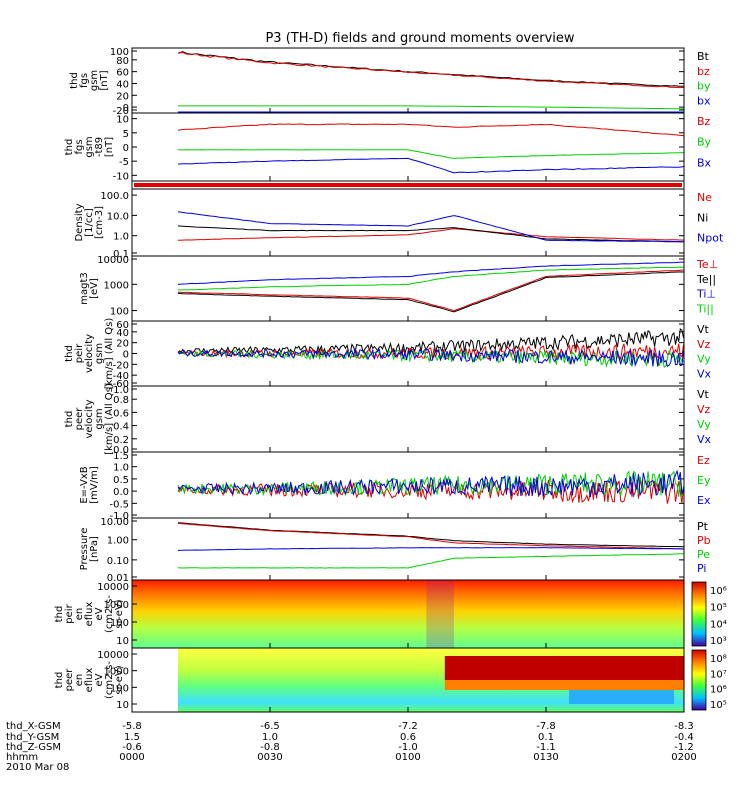  Describe the element at coordinates (121, 492) in the screenshot. I see `y-tick-label: 0.0` at that location.